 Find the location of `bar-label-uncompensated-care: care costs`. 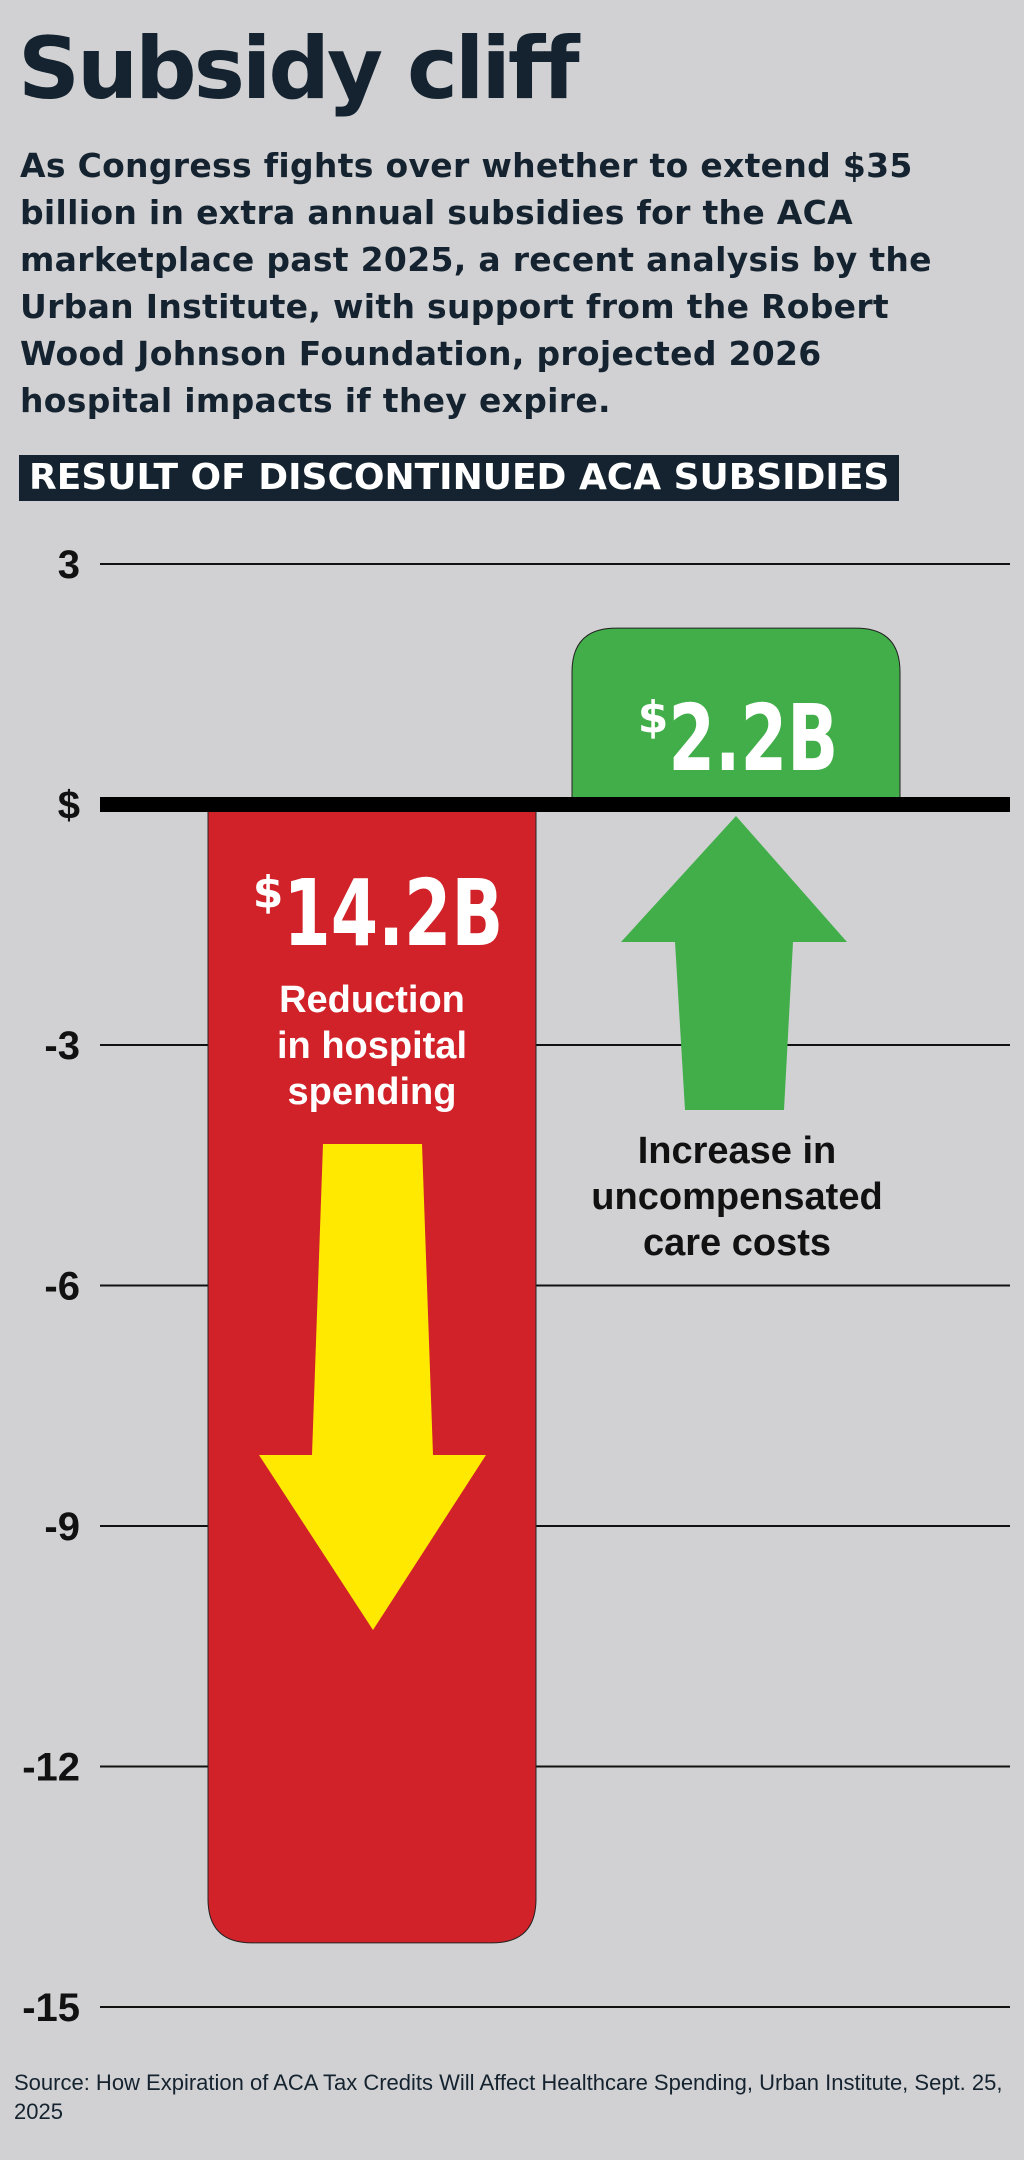

bar-label-uncompensated-care: care costs is located at coordinates (737, 1243).